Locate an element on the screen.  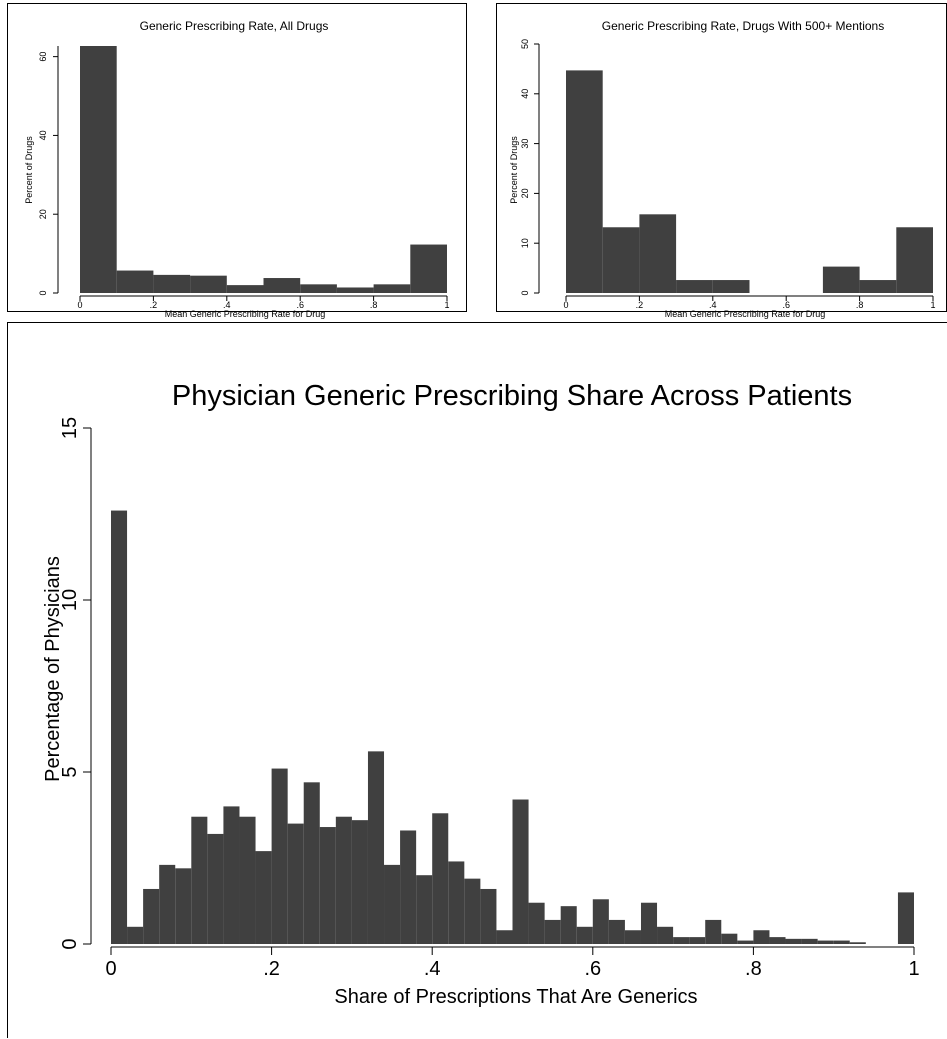
y-axis-label: Percentage of Physicians is located at coordinates (53, 669).